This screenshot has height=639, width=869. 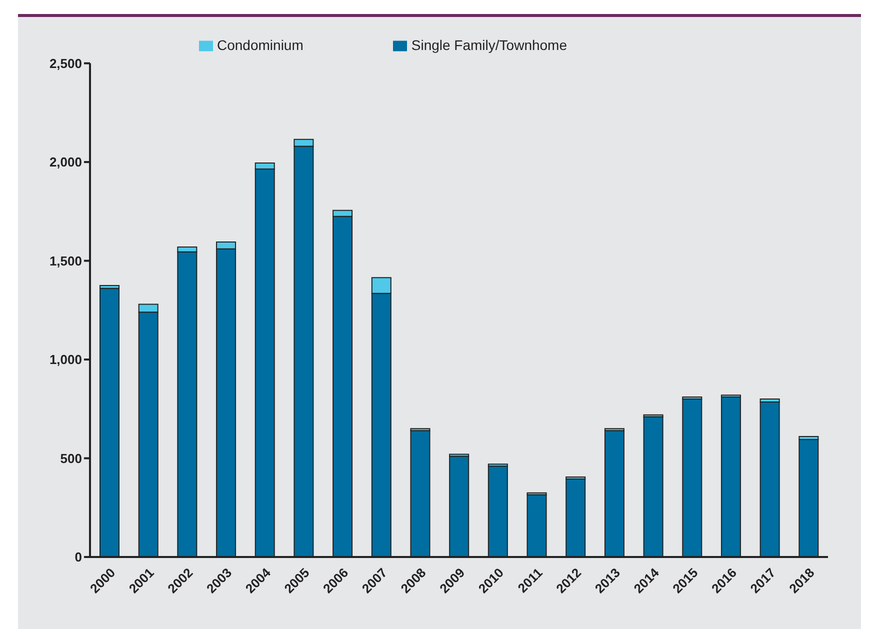 I want to click on y-tick-label: 0, so click(x=78, y=557).